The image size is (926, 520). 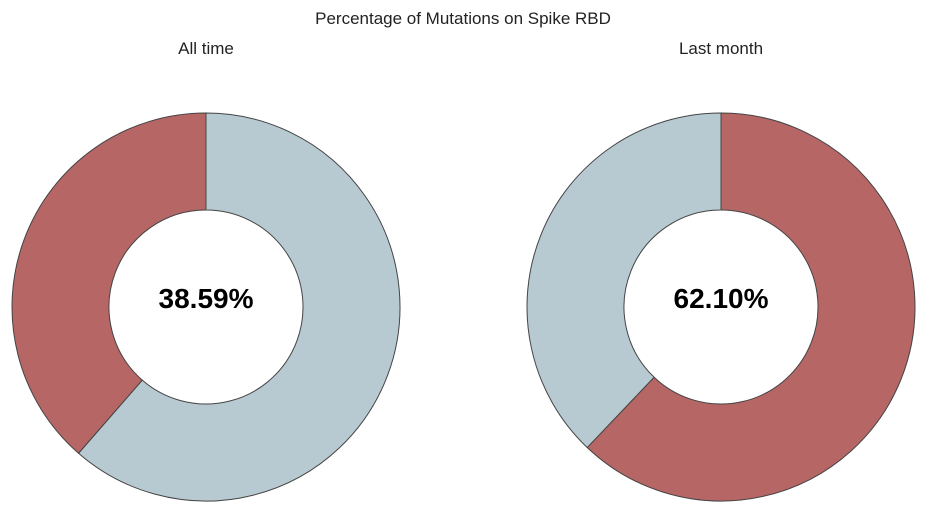 What do you see at coordinates (721, 48) in the screenshot?
I see `subtitle-last-month: Last month` at bounding box center [721, 48].